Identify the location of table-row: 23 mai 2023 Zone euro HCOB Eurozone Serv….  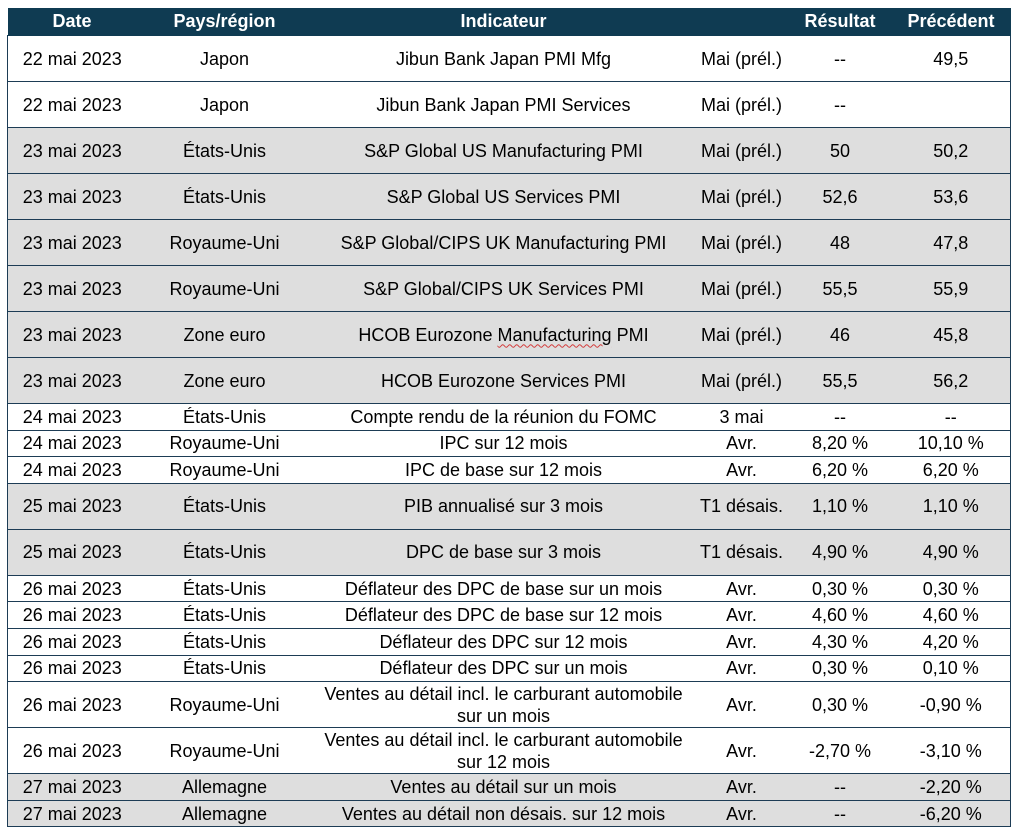
(509, 380).